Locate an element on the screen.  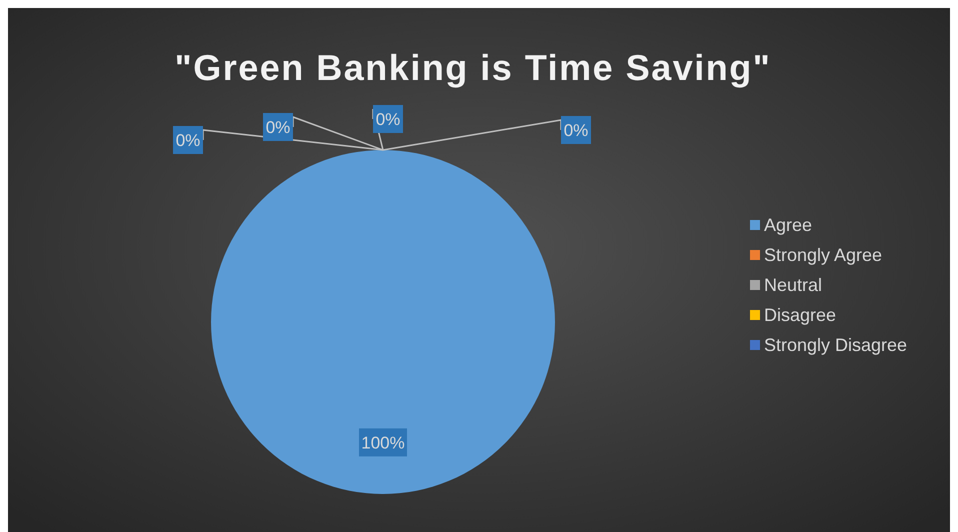
legend-label: Strongly Disagree is located at coordinates (836, 345).